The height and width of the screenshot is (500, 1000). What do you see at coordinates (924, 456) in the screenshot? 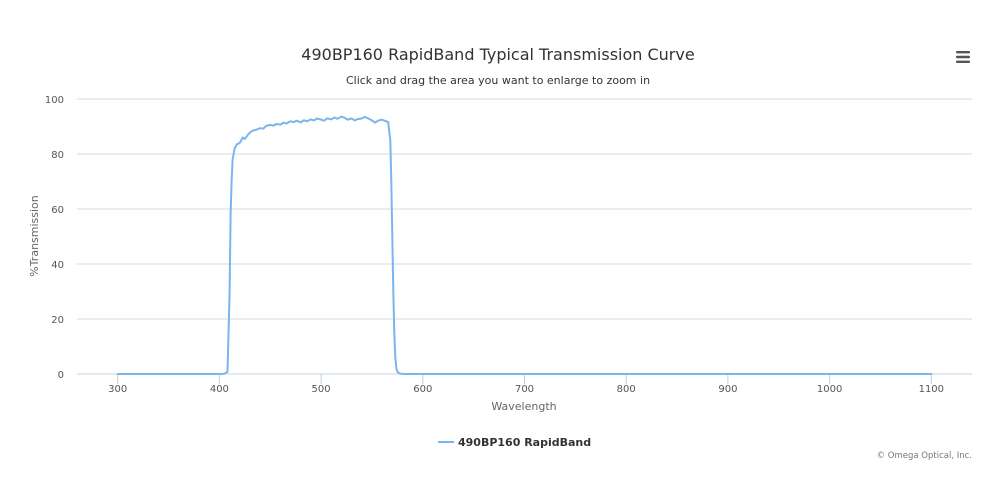
I see `credit-text: © Omega Optical, Inc.` at bounding box center [924, 456].